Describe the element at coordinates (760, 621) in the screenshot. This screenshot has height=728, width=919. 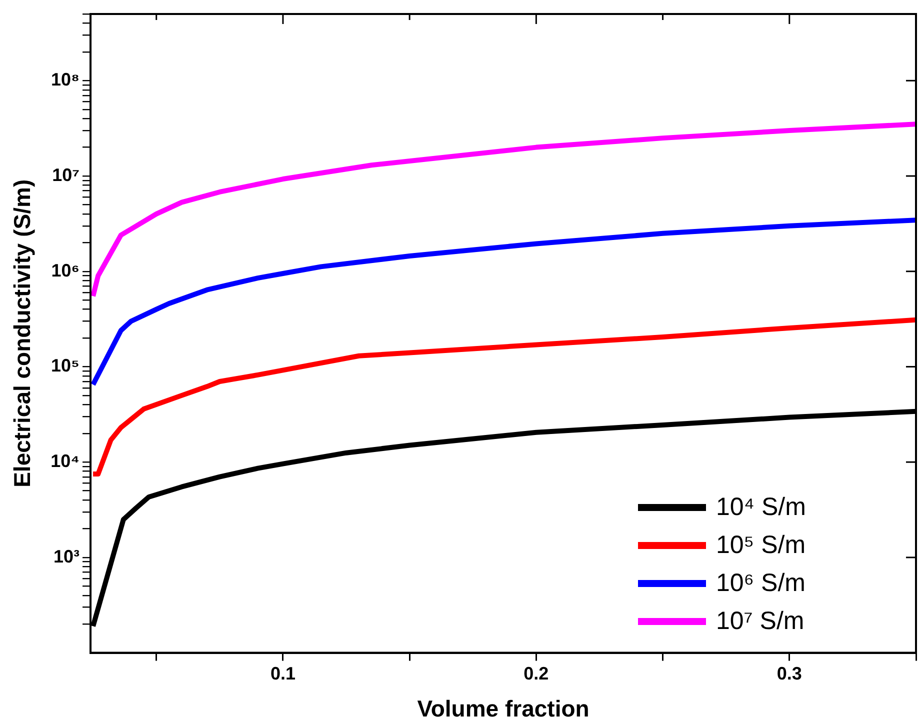
I see `legend-label: 10⁷ S/m` at that location.